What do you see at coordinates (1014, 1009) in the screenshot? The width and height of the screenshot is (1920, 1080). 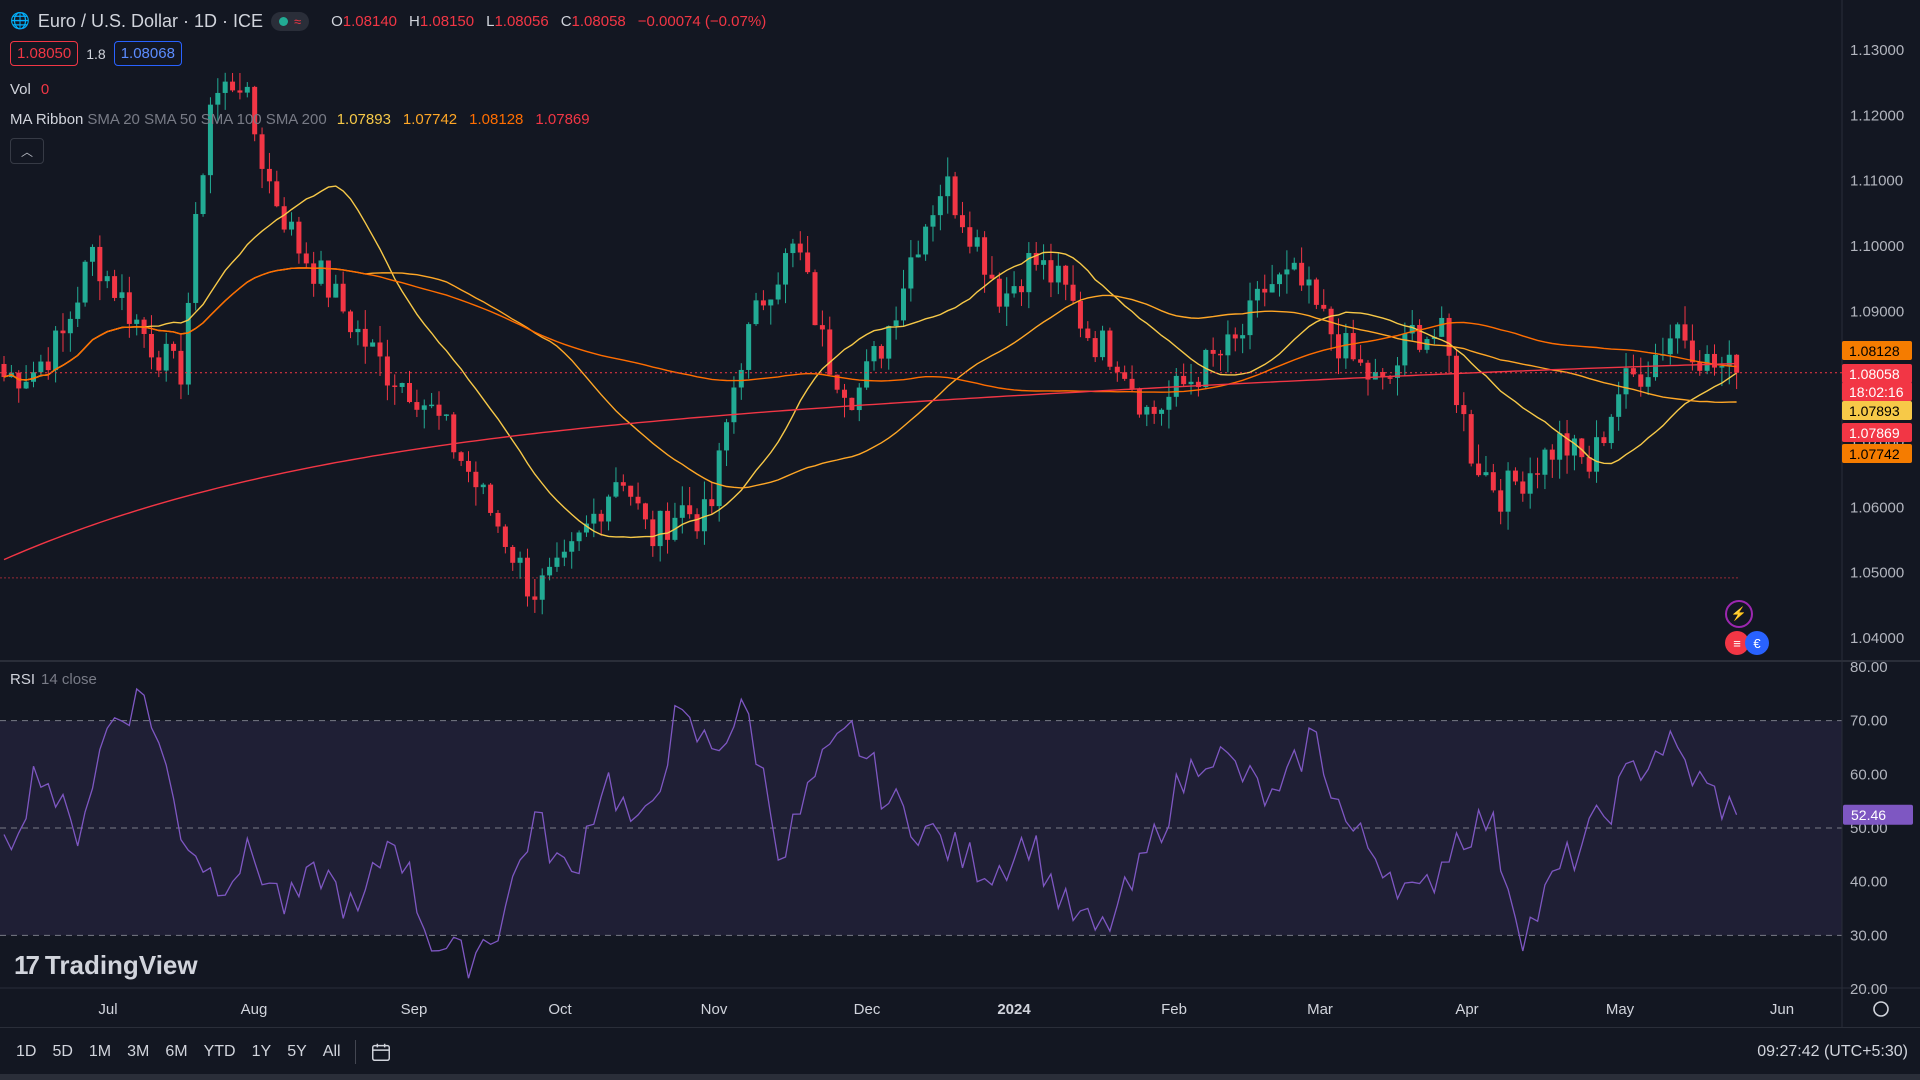 I see `time-tick-label: 2024` at bounding box center [1014, 1009].